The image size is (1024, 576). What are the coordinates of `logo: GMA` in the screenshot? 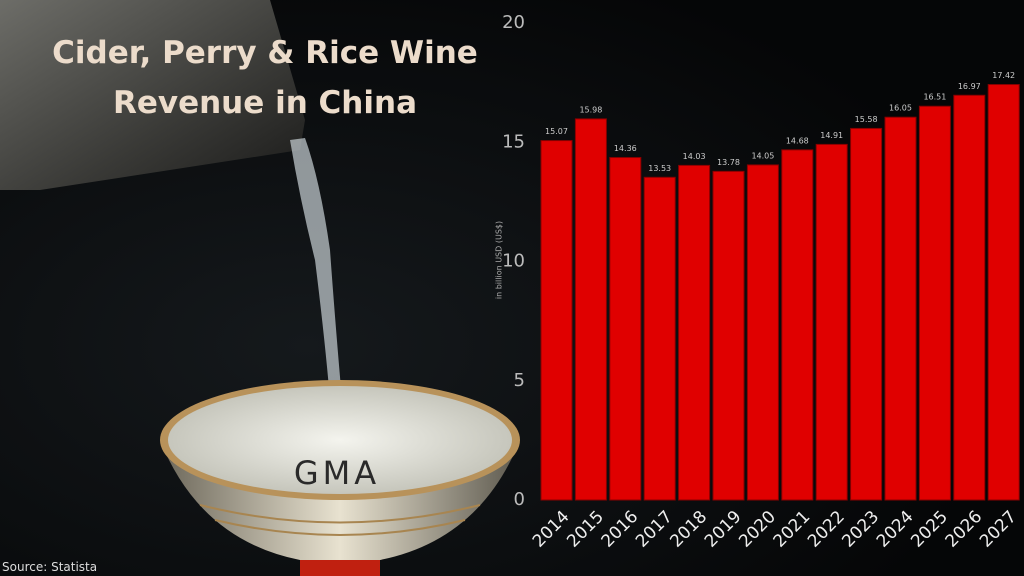 It's located at (337, 473).